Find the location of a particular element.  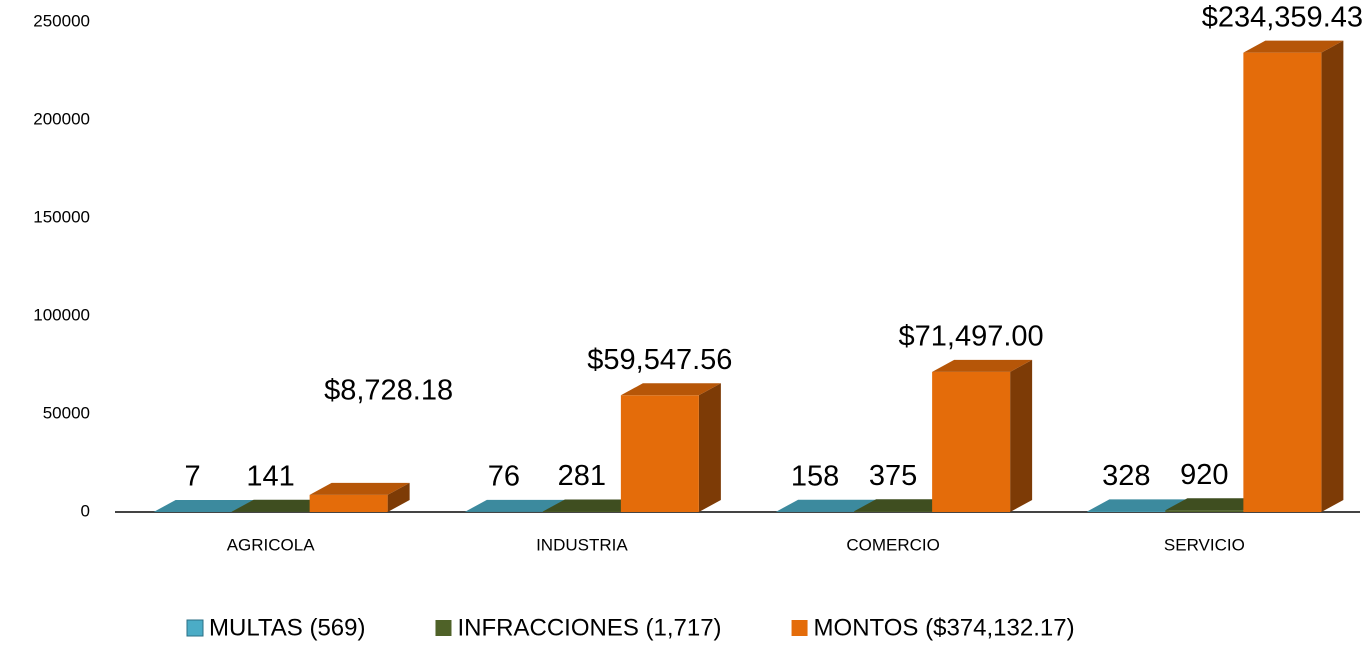

data-label: 281 is located at coordinates (582, 476).